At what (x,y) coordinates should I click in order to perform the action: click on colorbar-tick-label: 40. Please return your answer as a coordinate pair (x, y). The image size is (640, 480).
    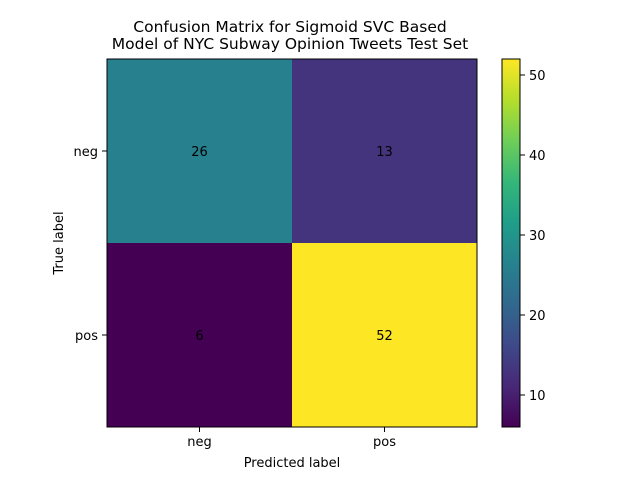
    Looking at the image, I should click on (537, 156).